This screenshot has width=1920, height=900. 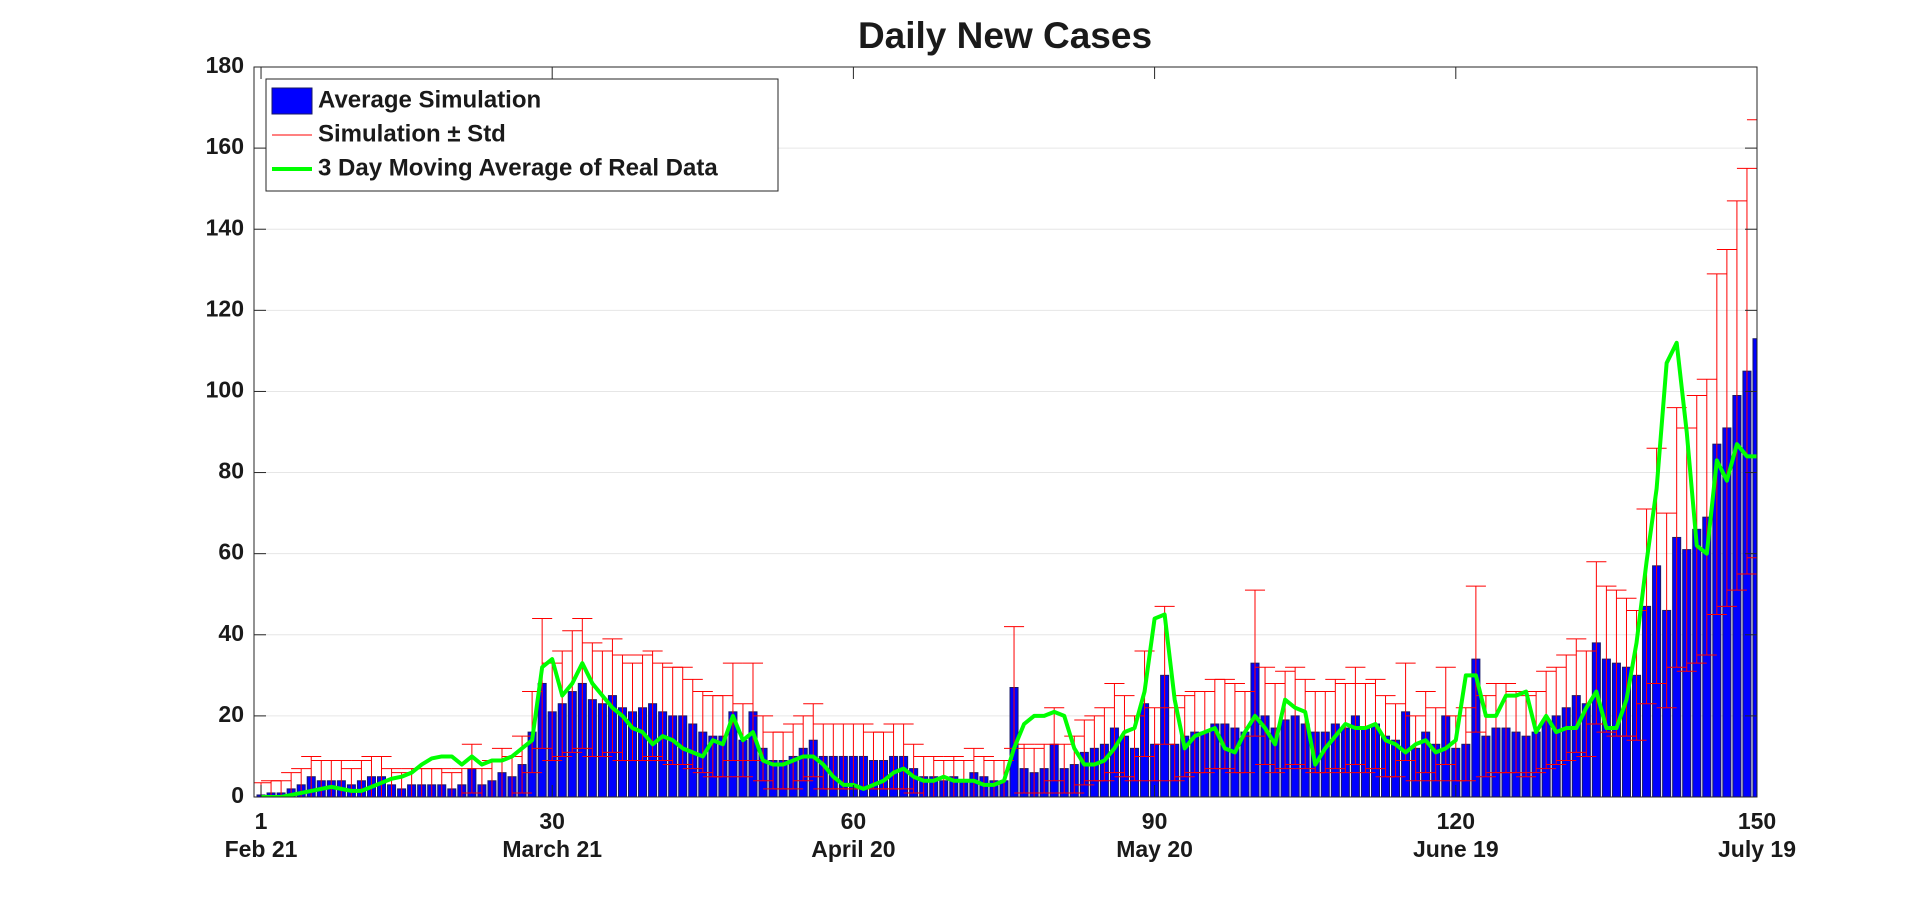 What do you see at coordinates (429, 99) in the screenshot?
I see `legend-label: Average Simulation` at bounding box center [429, 99].